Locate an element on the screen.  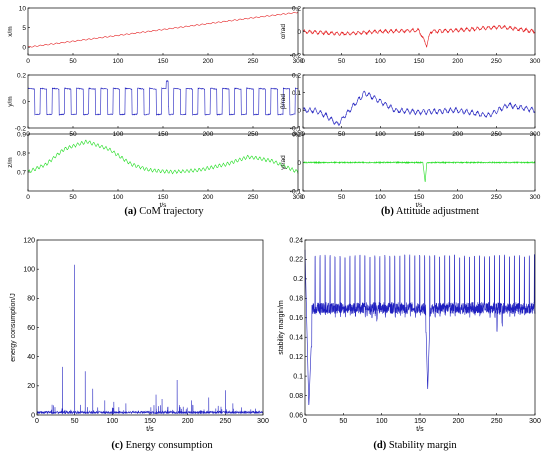
caption-b: (b) Attitude adjustment is located at coordinates (429, 211).